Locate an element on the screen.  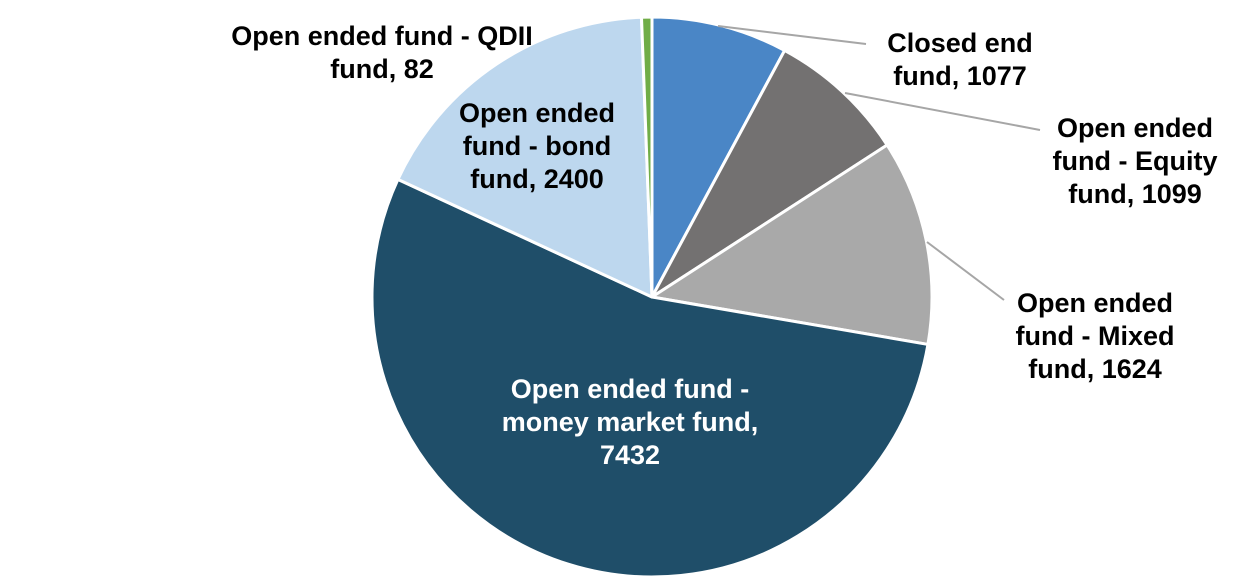
slice-label-1: Open ended fund - Equity fund, 1099 is located at coordinates (1135, 161).